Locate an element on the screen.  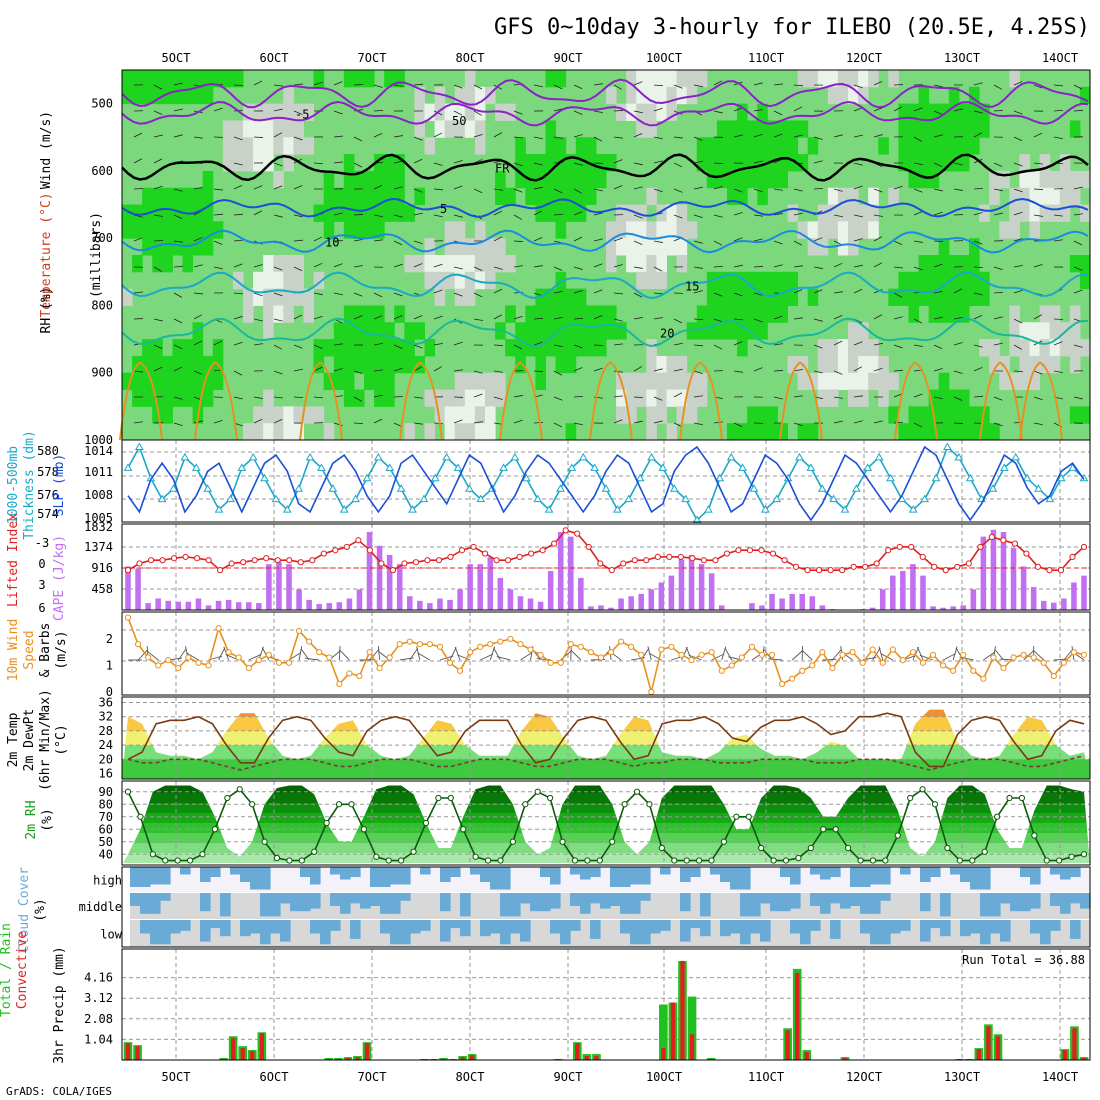
wind-frame is located at coordinates (606, 653).